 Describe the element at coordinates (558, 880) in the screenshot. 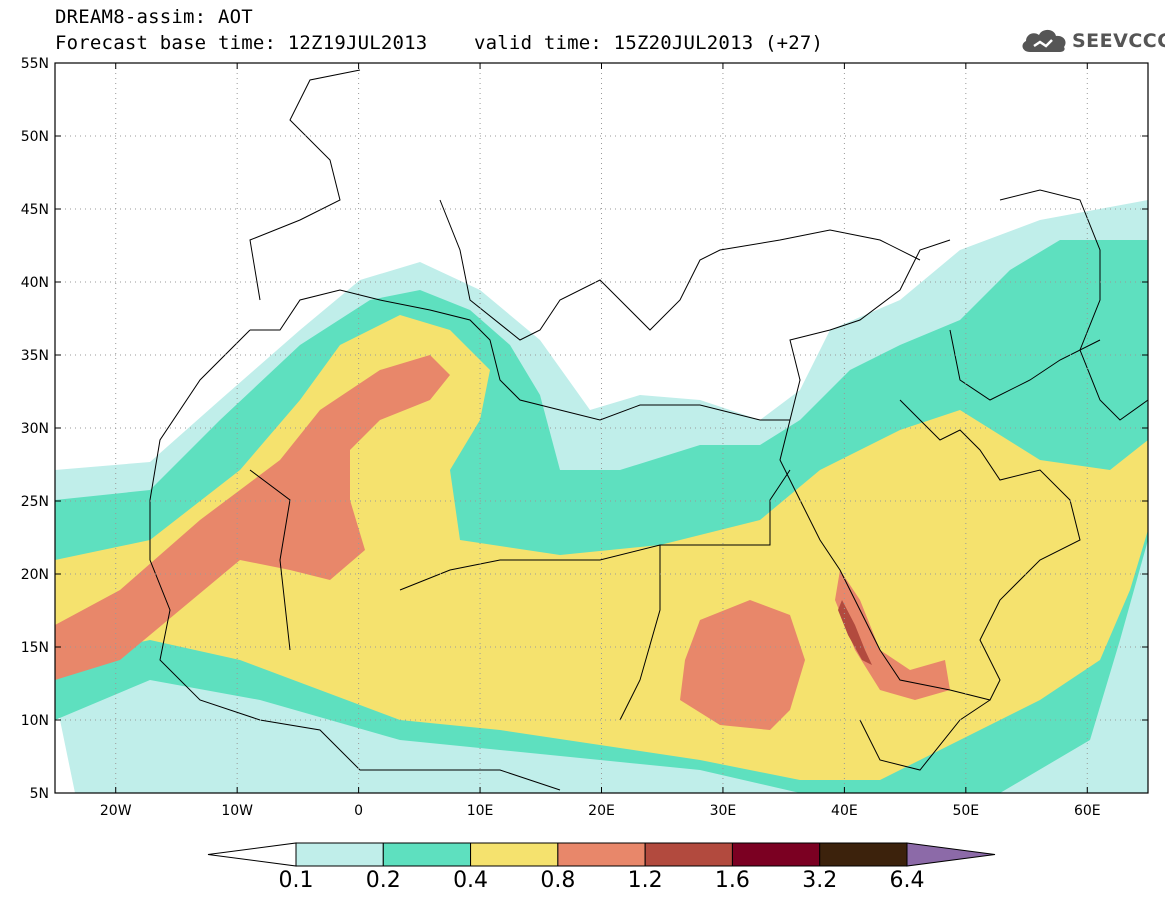

I see `colorbar-label: 0.8` at that location.